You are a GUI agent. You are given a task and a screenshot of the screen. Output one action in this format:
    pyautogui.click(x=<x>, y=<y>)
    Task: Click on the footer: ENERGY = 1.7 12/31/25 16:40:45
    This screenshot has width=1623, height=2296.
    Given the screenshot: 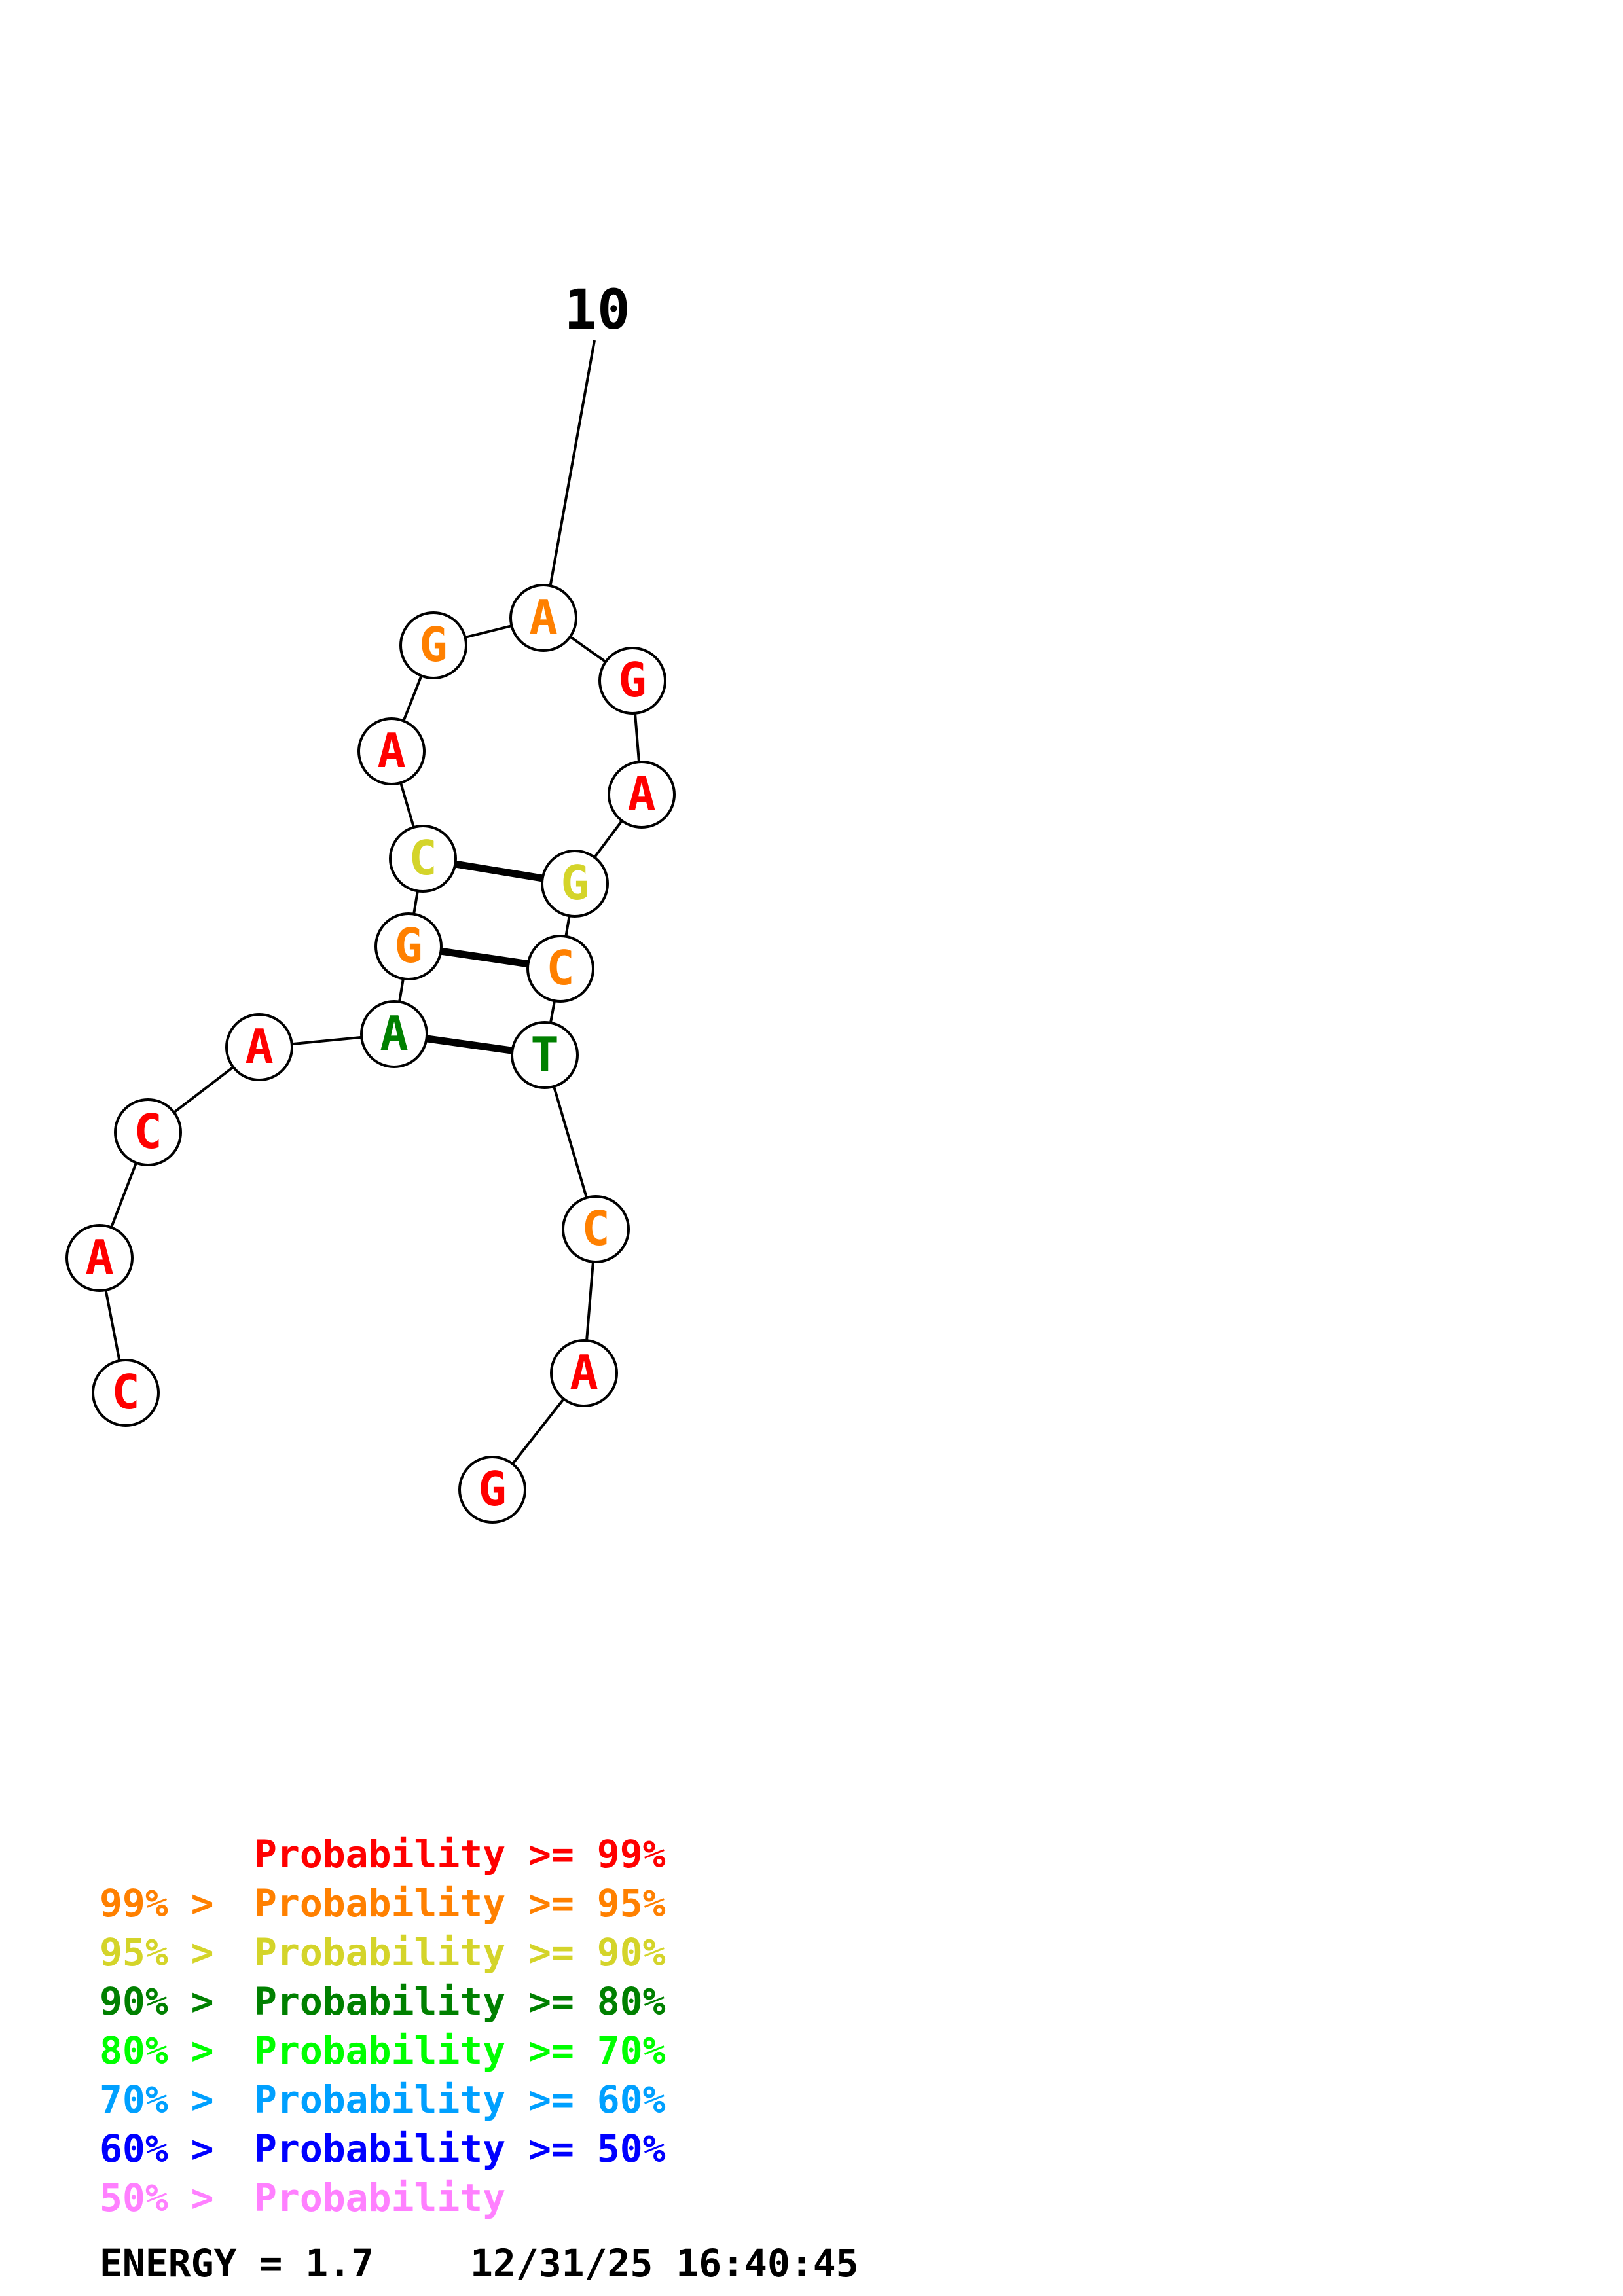 What is the action you would take?
    pyautogui.click(x=479, y=2263)
    